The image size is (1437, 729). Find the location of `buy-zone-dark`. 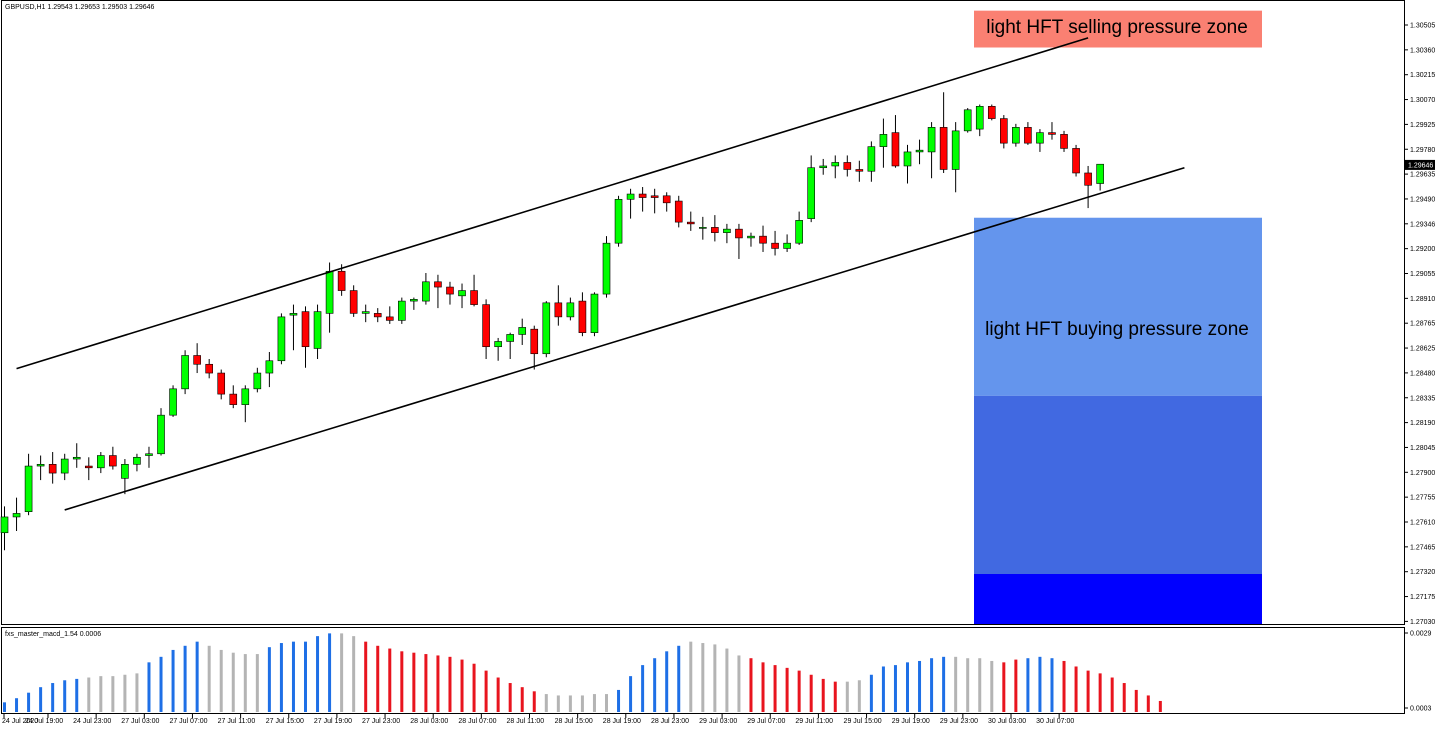

buy-zone-dark is located at coordinates (1118, 598).